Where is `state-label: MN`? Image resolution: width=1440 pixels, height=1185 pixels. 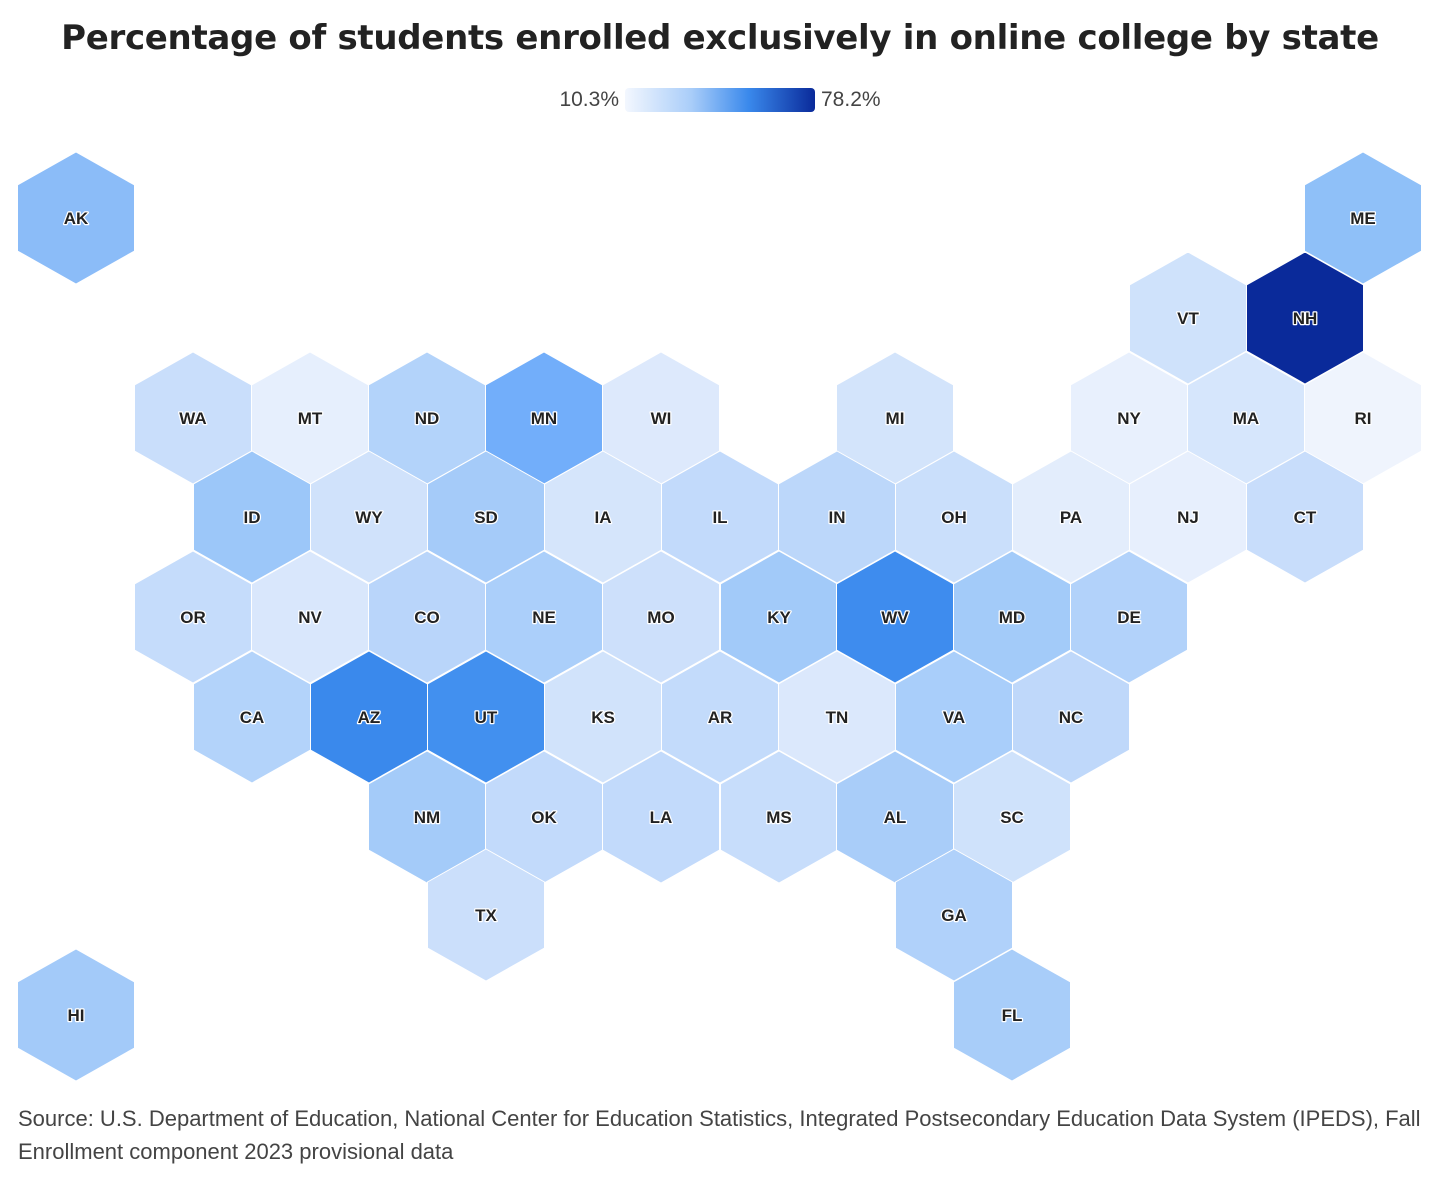
state-label: MN is located at coordinates (544, 418).